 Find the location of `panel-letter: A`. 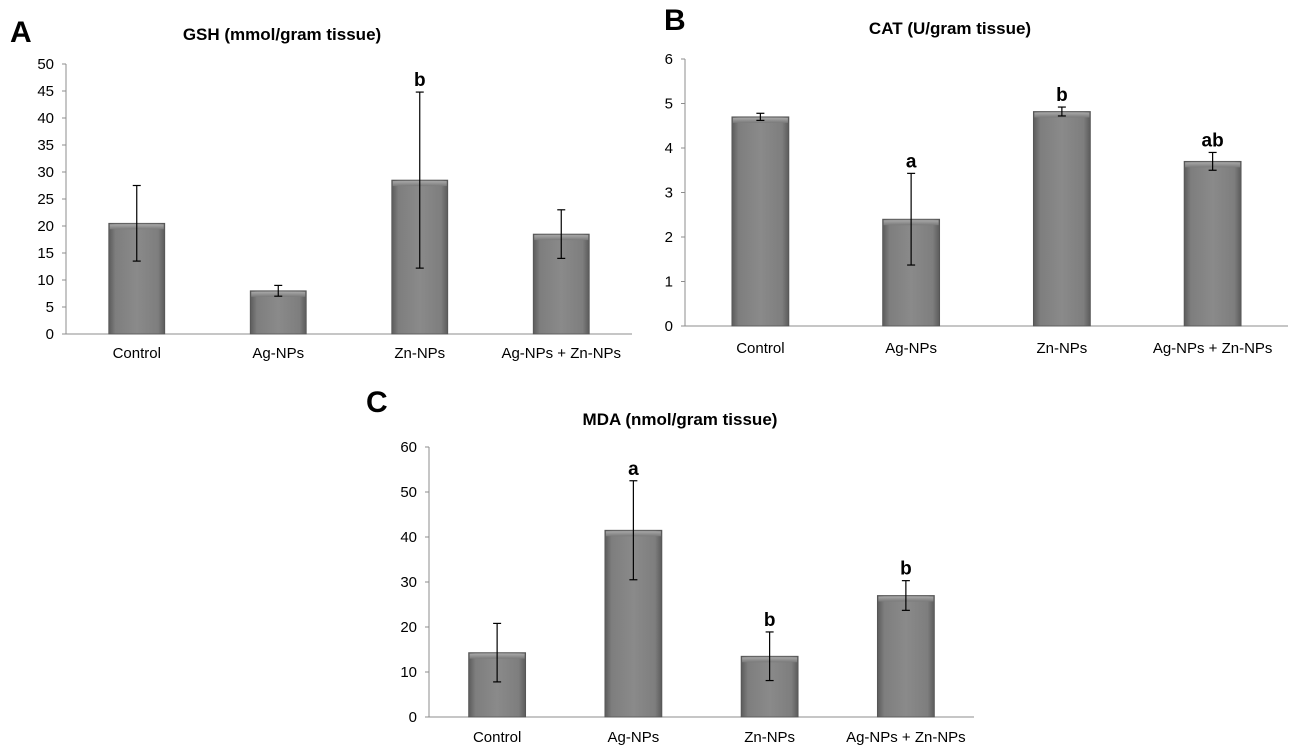

panel-letter: A is located at coordinates (21, 32).